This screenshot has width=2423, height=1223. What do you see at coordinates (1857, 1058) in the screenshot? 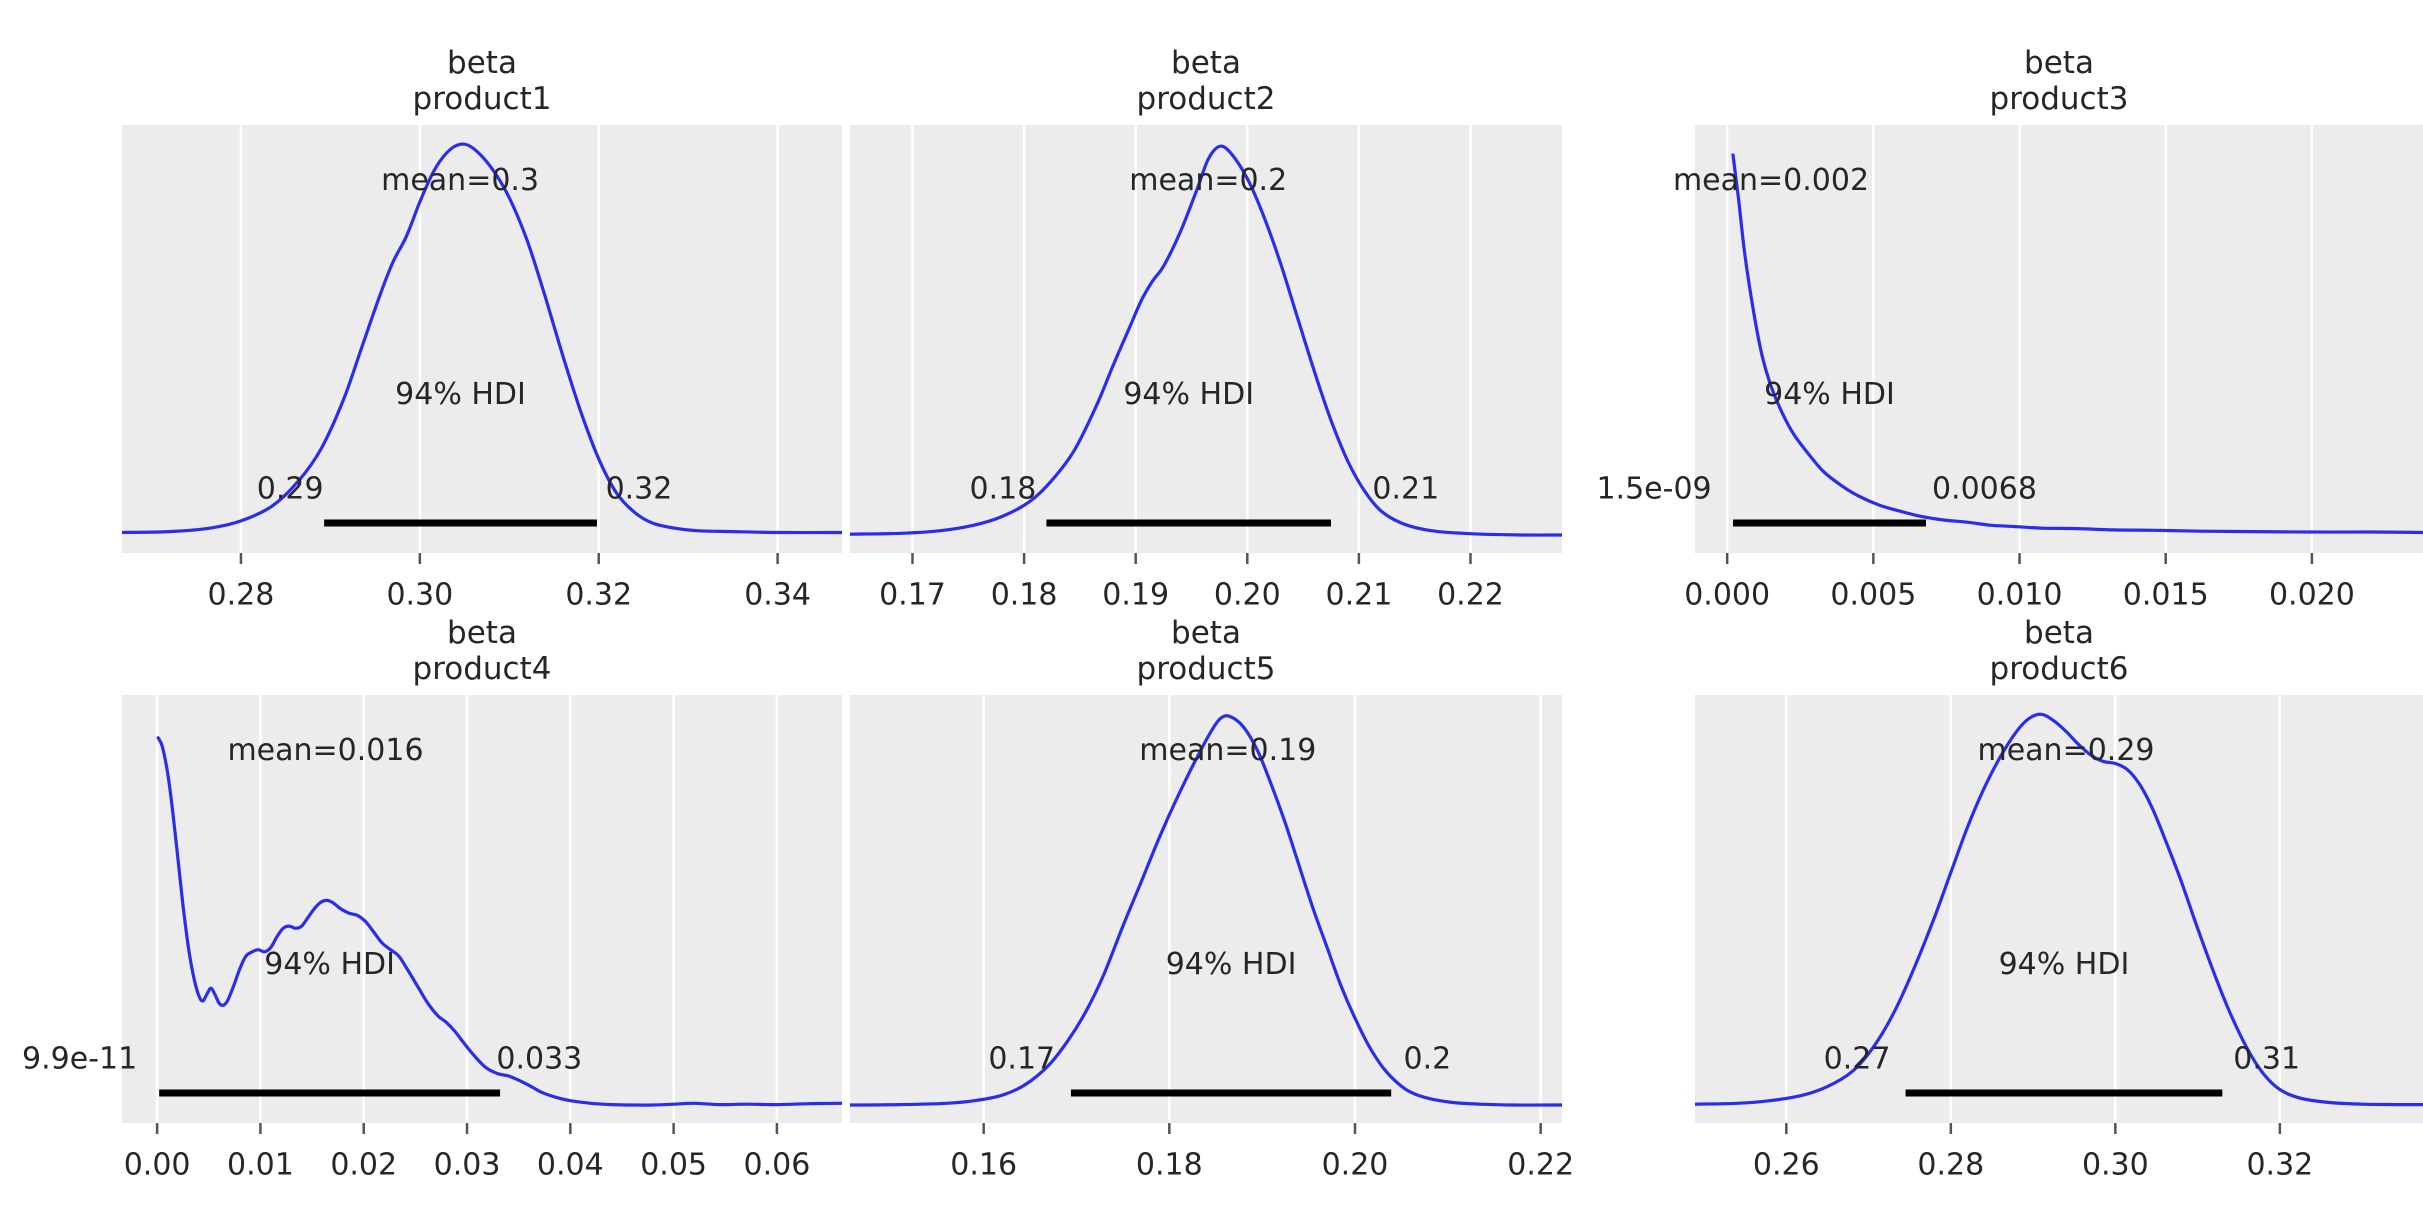
I see `hdi-lower-label: 0.27` at bounding box center [1857, 1058].